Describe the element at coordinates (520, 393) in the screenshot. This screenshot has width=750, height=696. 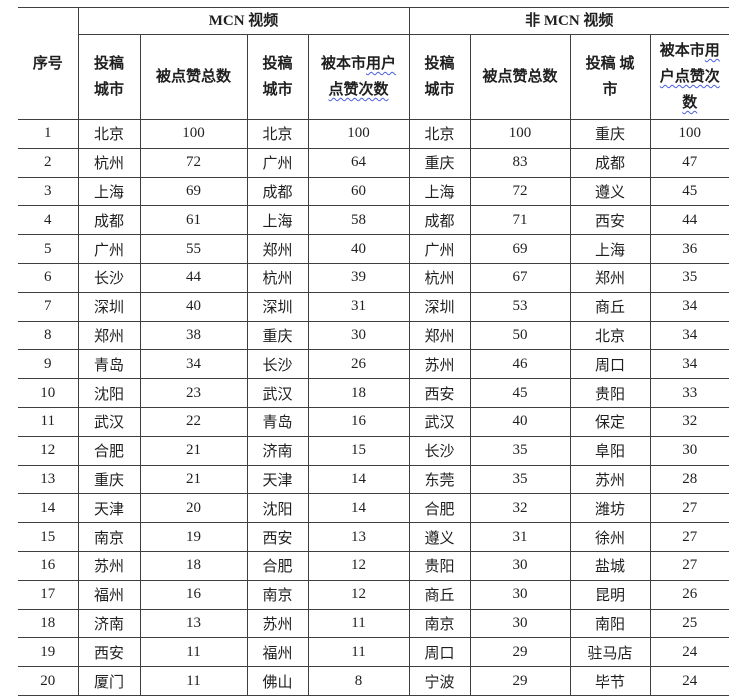
I see `non-mcn-total-likes-cell: 45` at that location.